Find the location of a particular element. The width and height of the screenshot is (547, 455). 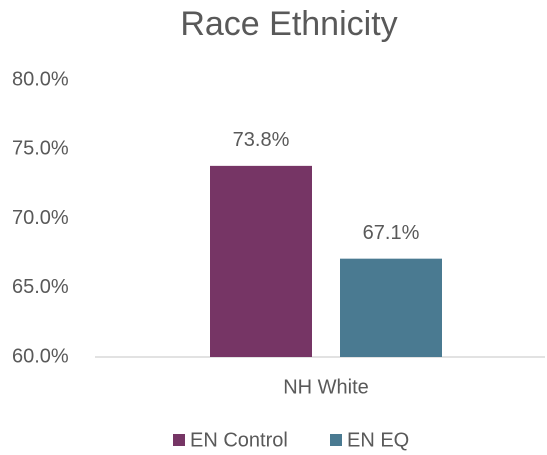

y-tick-label: 80.0% is located at coordinates (40, 79).